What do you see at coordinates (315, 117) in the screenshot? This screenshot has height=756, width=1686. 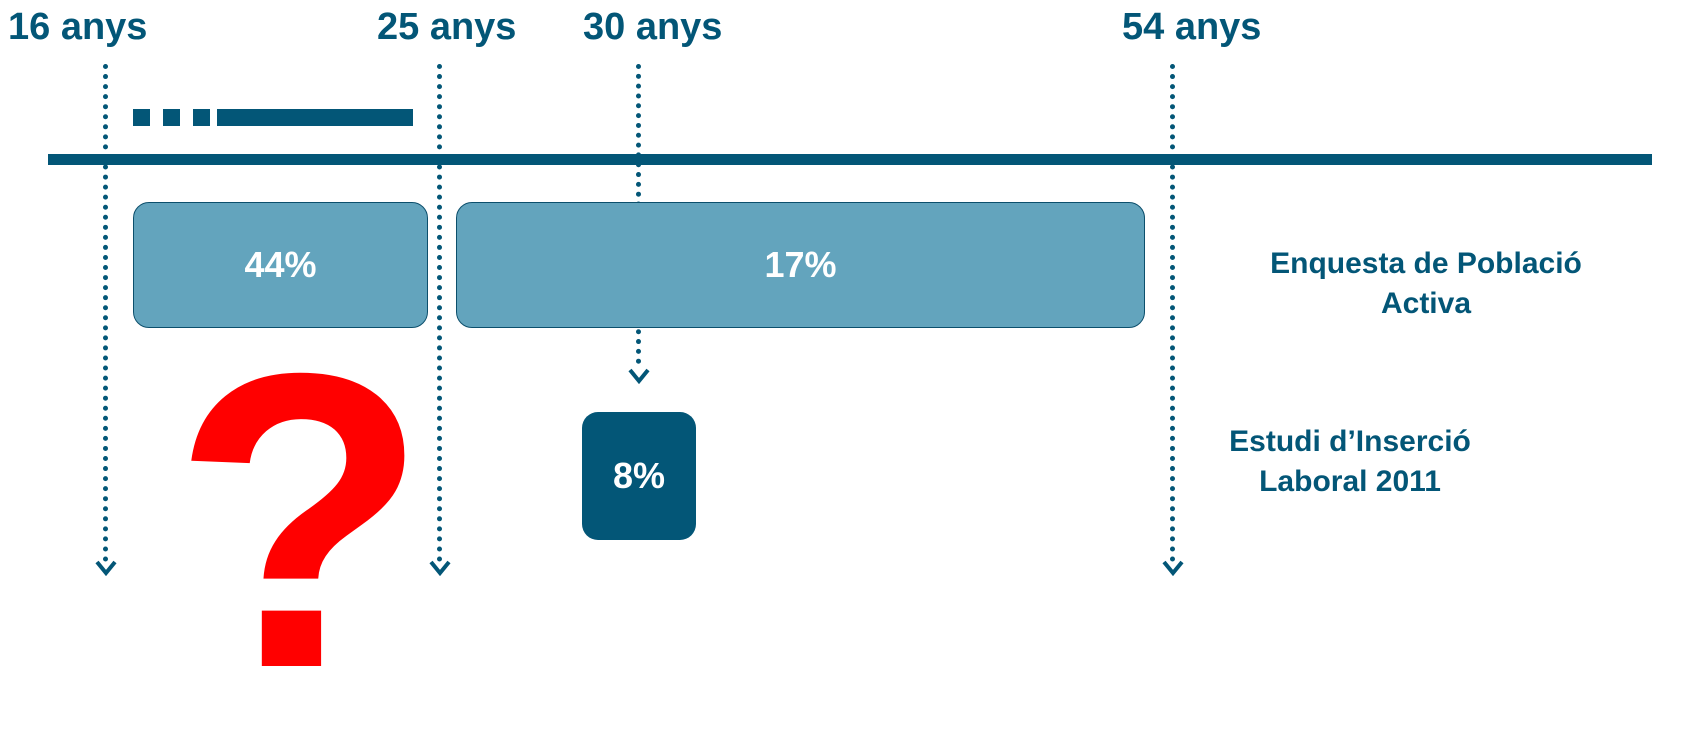 I see `range-solid-bar` at bounding box center [315, 117].